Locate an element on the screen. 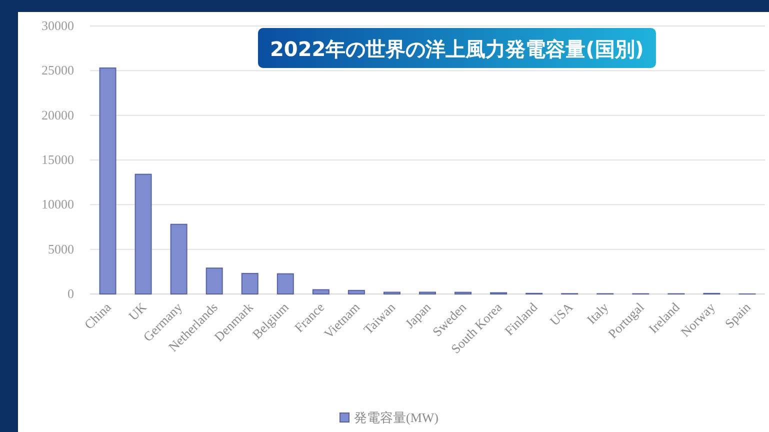 The image size is (769, 432). x-tick-label: UK is located at coordinates (138, 311).